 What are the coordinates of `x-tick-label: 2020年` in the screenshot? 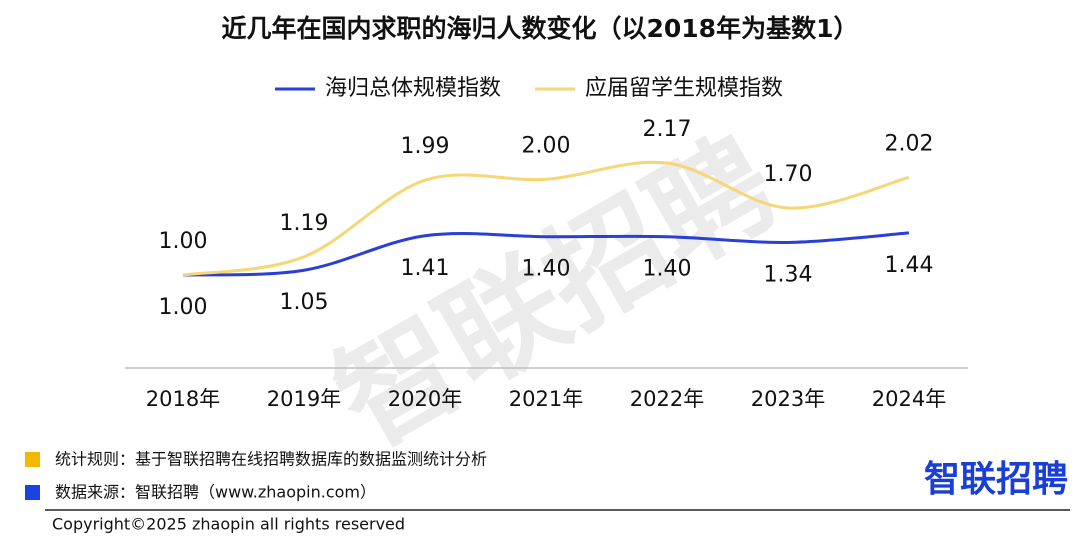 It's located at (425, 399).